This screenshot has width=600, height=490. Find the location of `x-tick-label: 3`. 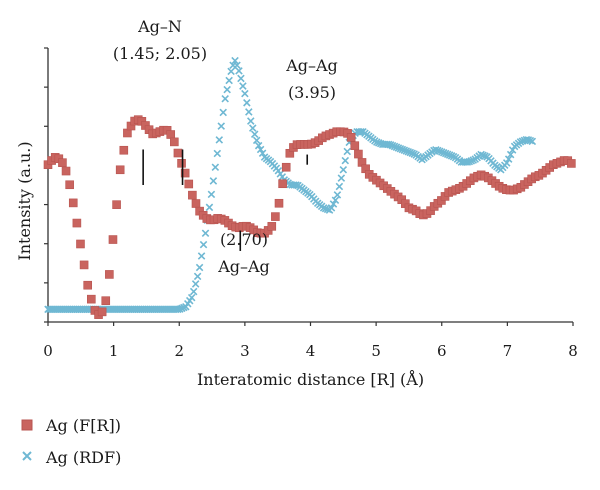

x-tick-label: 3 is located at coordinates (245, 351).